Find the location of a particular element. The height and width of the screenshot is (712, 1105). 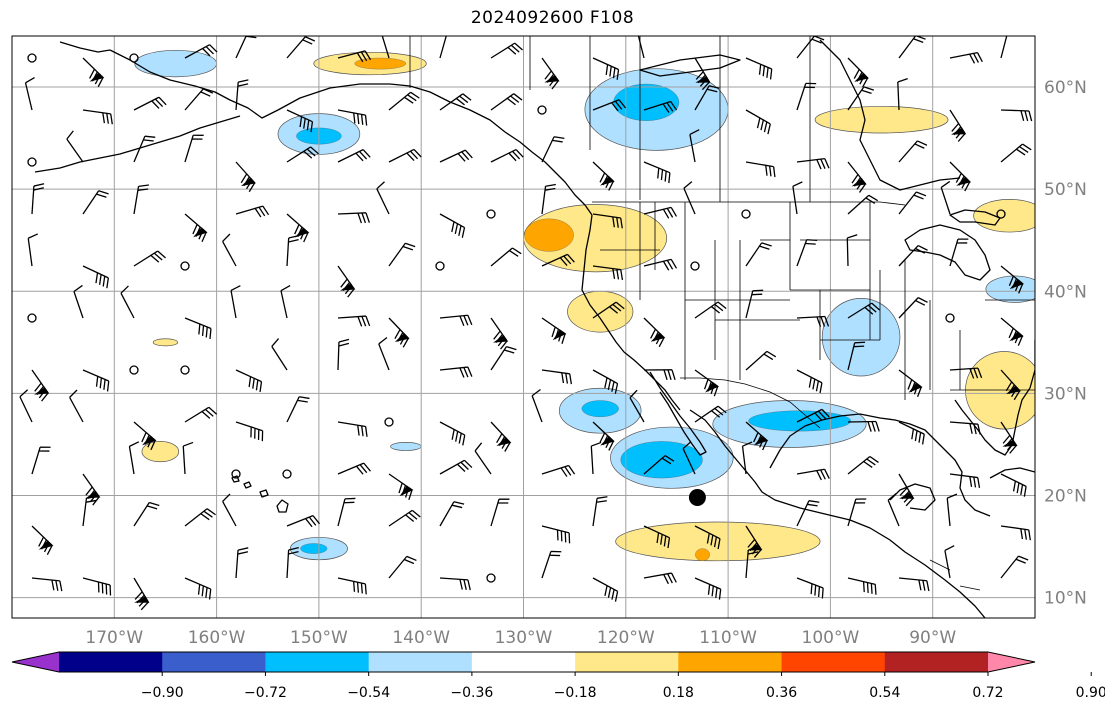

lon-label: 130°W is located at coordinates (524, 638).